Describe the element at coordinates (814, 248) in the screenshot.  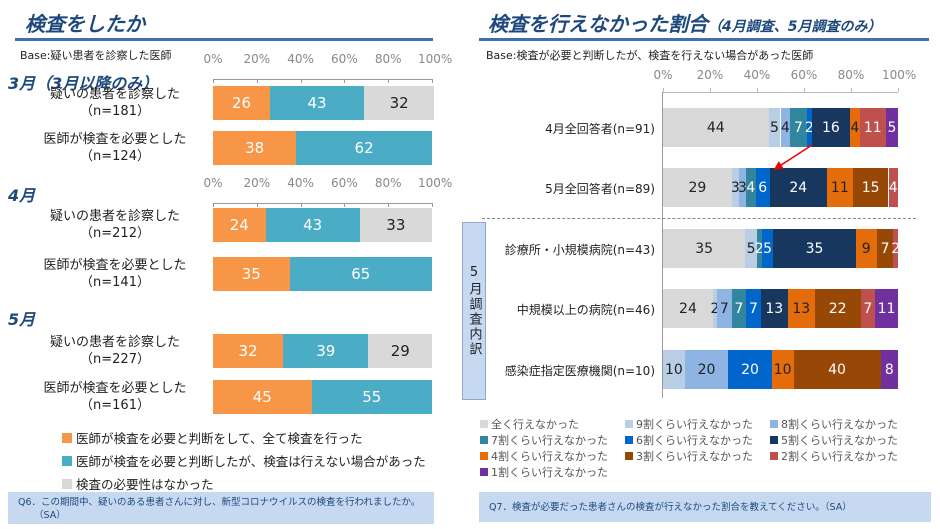
I see `bar-segment: 35` at that location.